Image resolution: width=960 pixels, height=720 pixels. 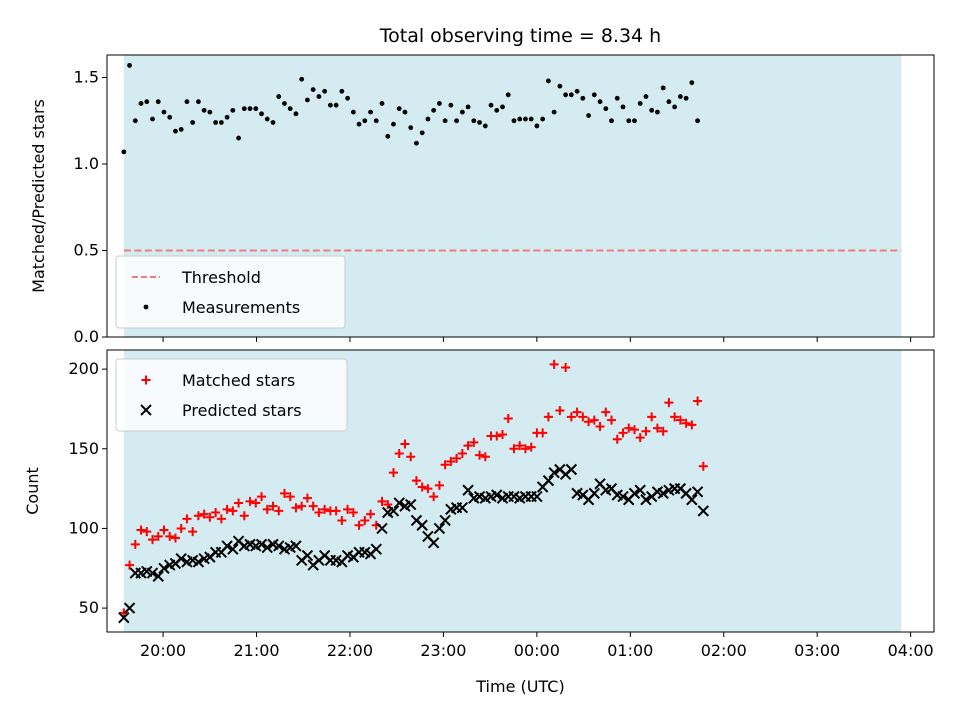 I want to click on y-tick-label: 0.5, so click(x=86, y=249).